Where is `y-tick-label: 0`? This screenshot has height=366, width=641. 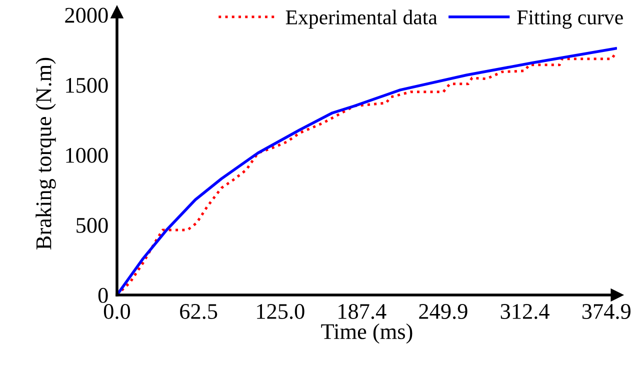 y-tick-label: 0 is located at coordinates (103, 295).